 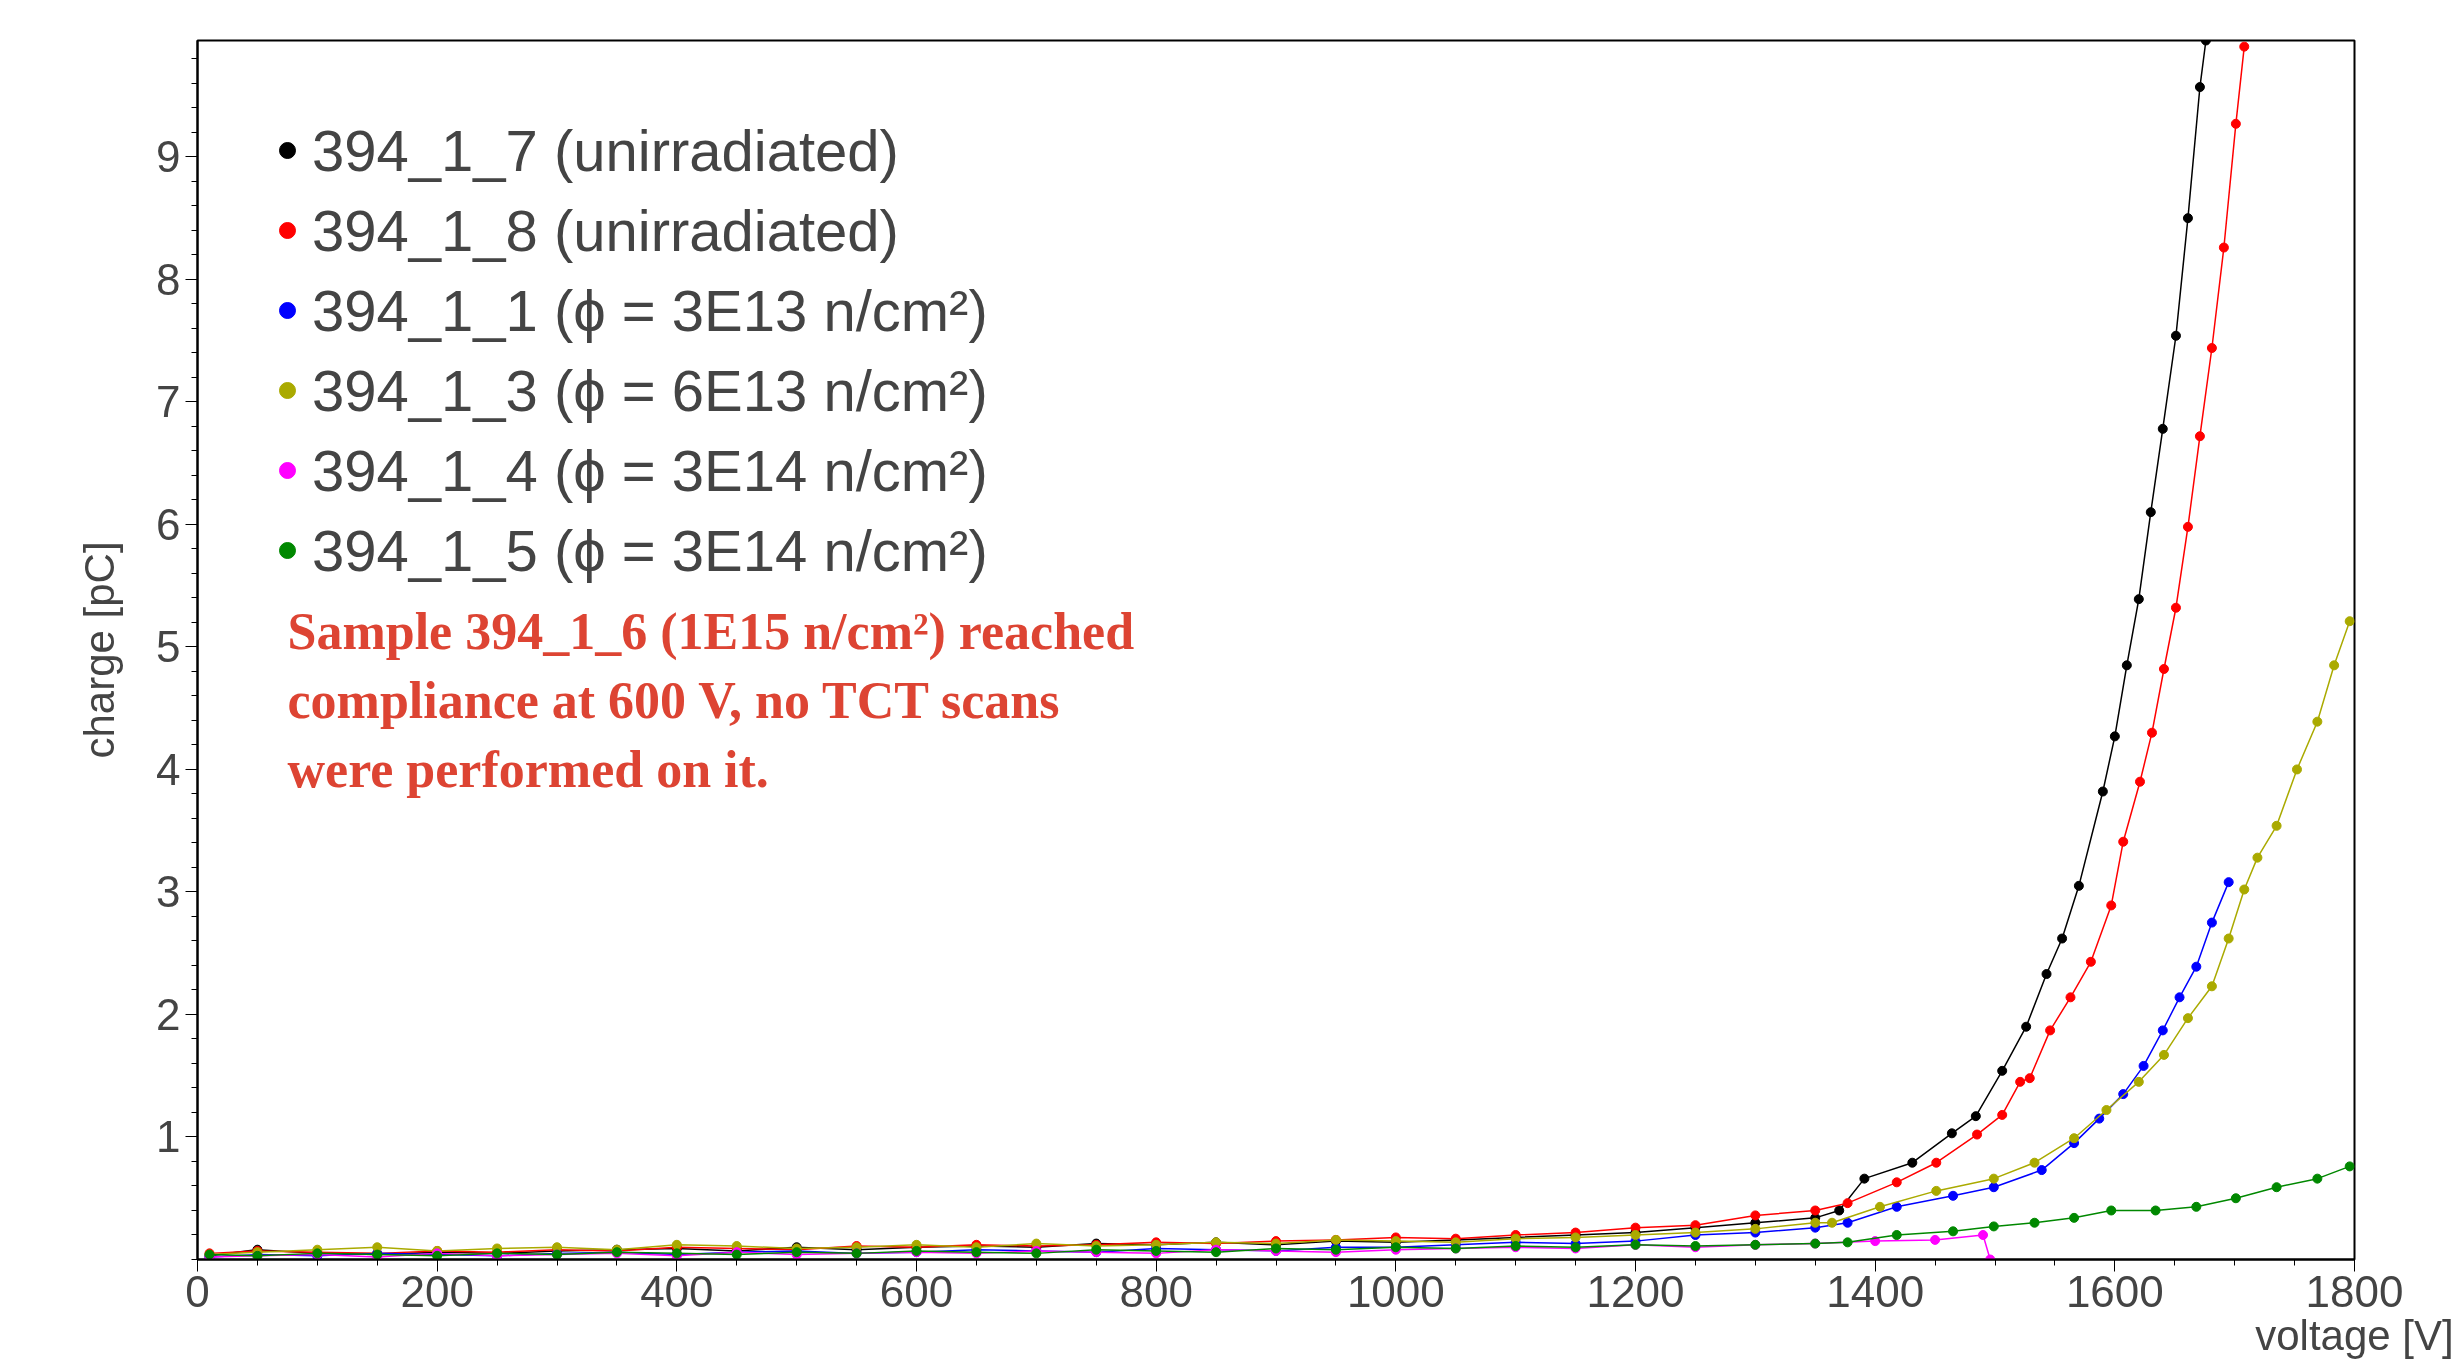 What do you see at coordinates (168, 524) in the screenshot?
I see `y-tick-label: 6` at bounding box center [168, 524].